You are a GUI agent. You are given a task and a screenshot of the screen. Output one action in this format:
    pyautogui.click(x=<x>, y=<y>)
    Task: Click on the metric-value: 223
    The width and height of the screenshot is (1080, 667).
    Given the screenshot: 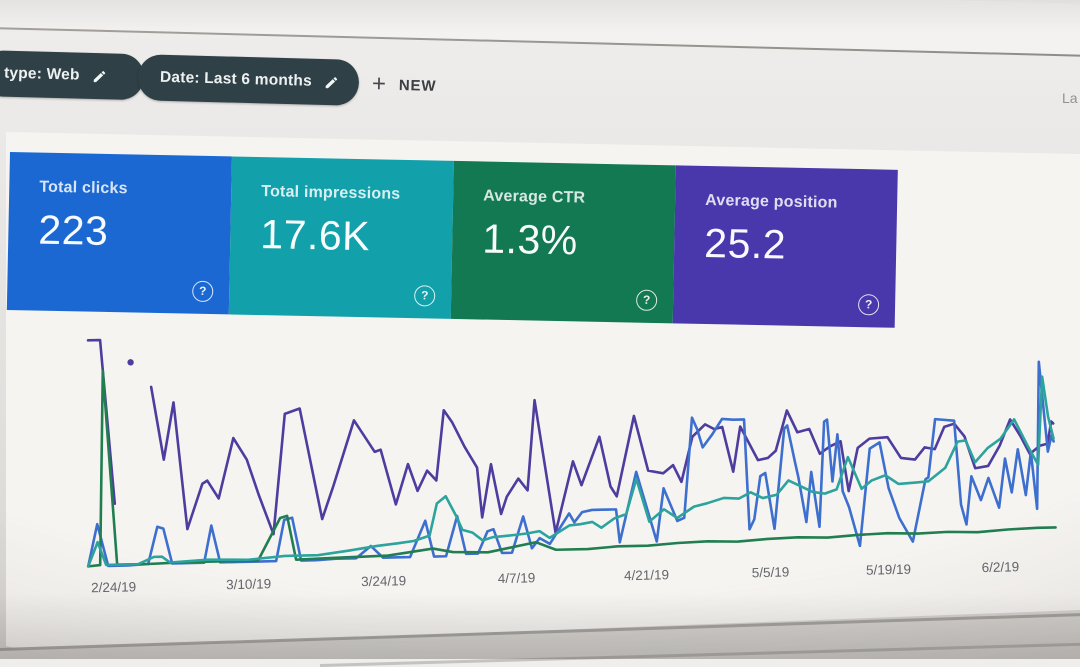 What is the action you would take?
    pyautogui.click(x=73, y=230)
    